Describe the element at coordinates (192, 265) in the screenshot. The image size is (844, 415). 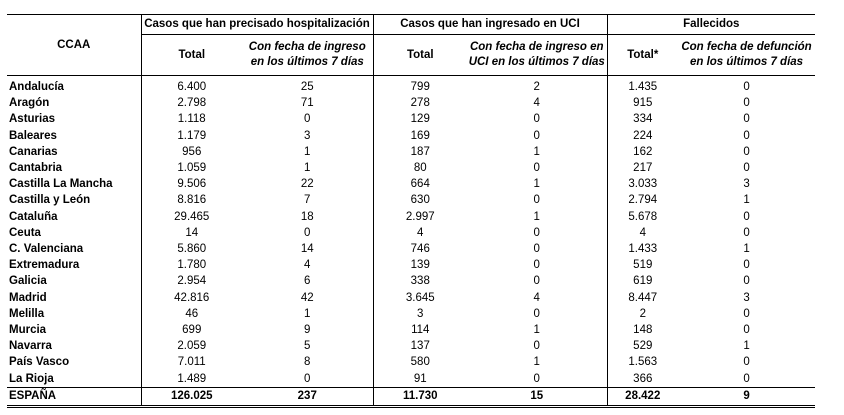
I see `hosp-total-cell: 1.780` at that location.